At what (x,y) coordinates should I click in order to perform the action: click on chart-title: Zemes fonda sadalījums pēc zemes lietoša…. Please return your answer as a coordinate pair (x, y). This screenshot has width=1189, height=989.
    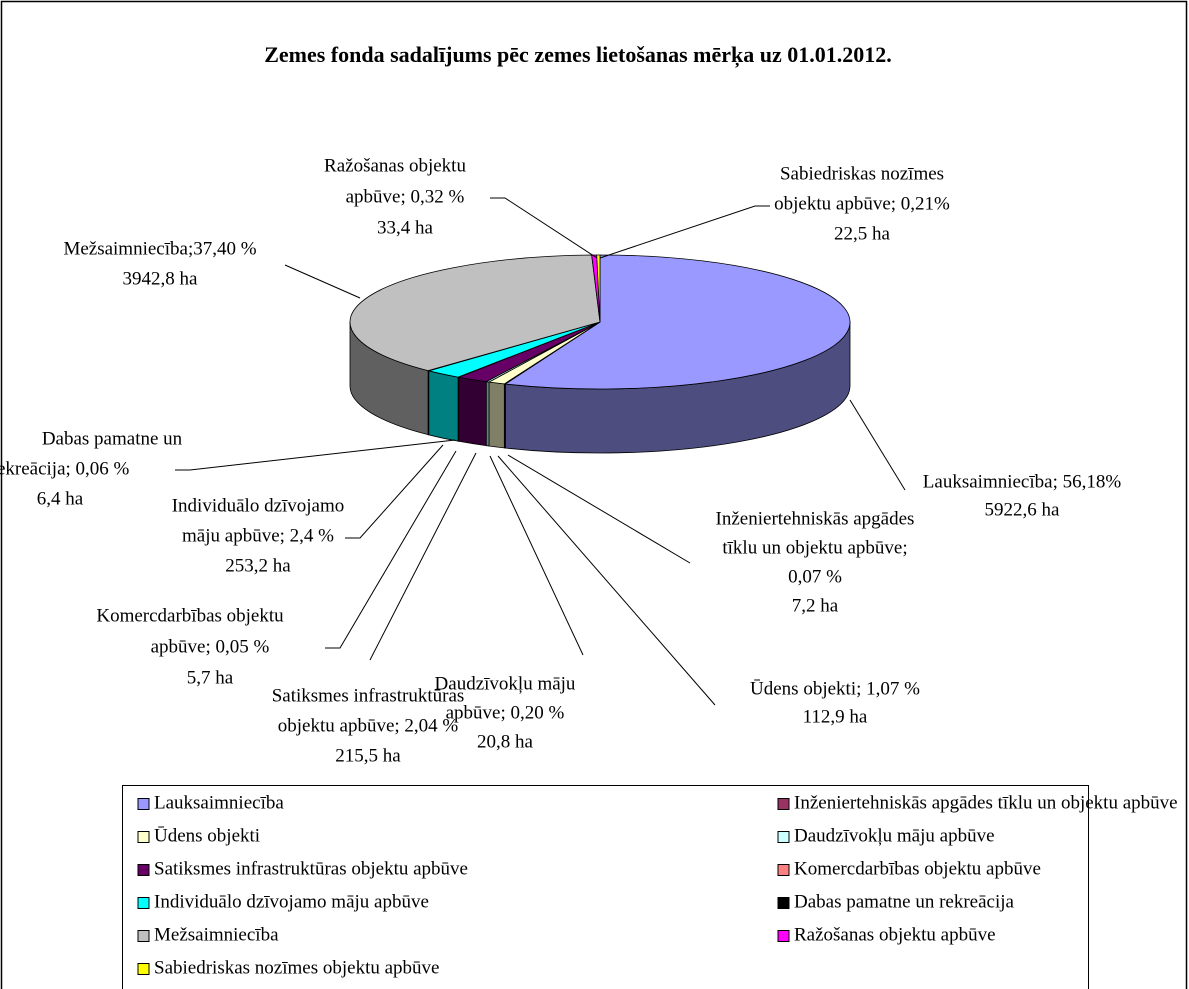
    Looking at the image, I should click on (578, 55).